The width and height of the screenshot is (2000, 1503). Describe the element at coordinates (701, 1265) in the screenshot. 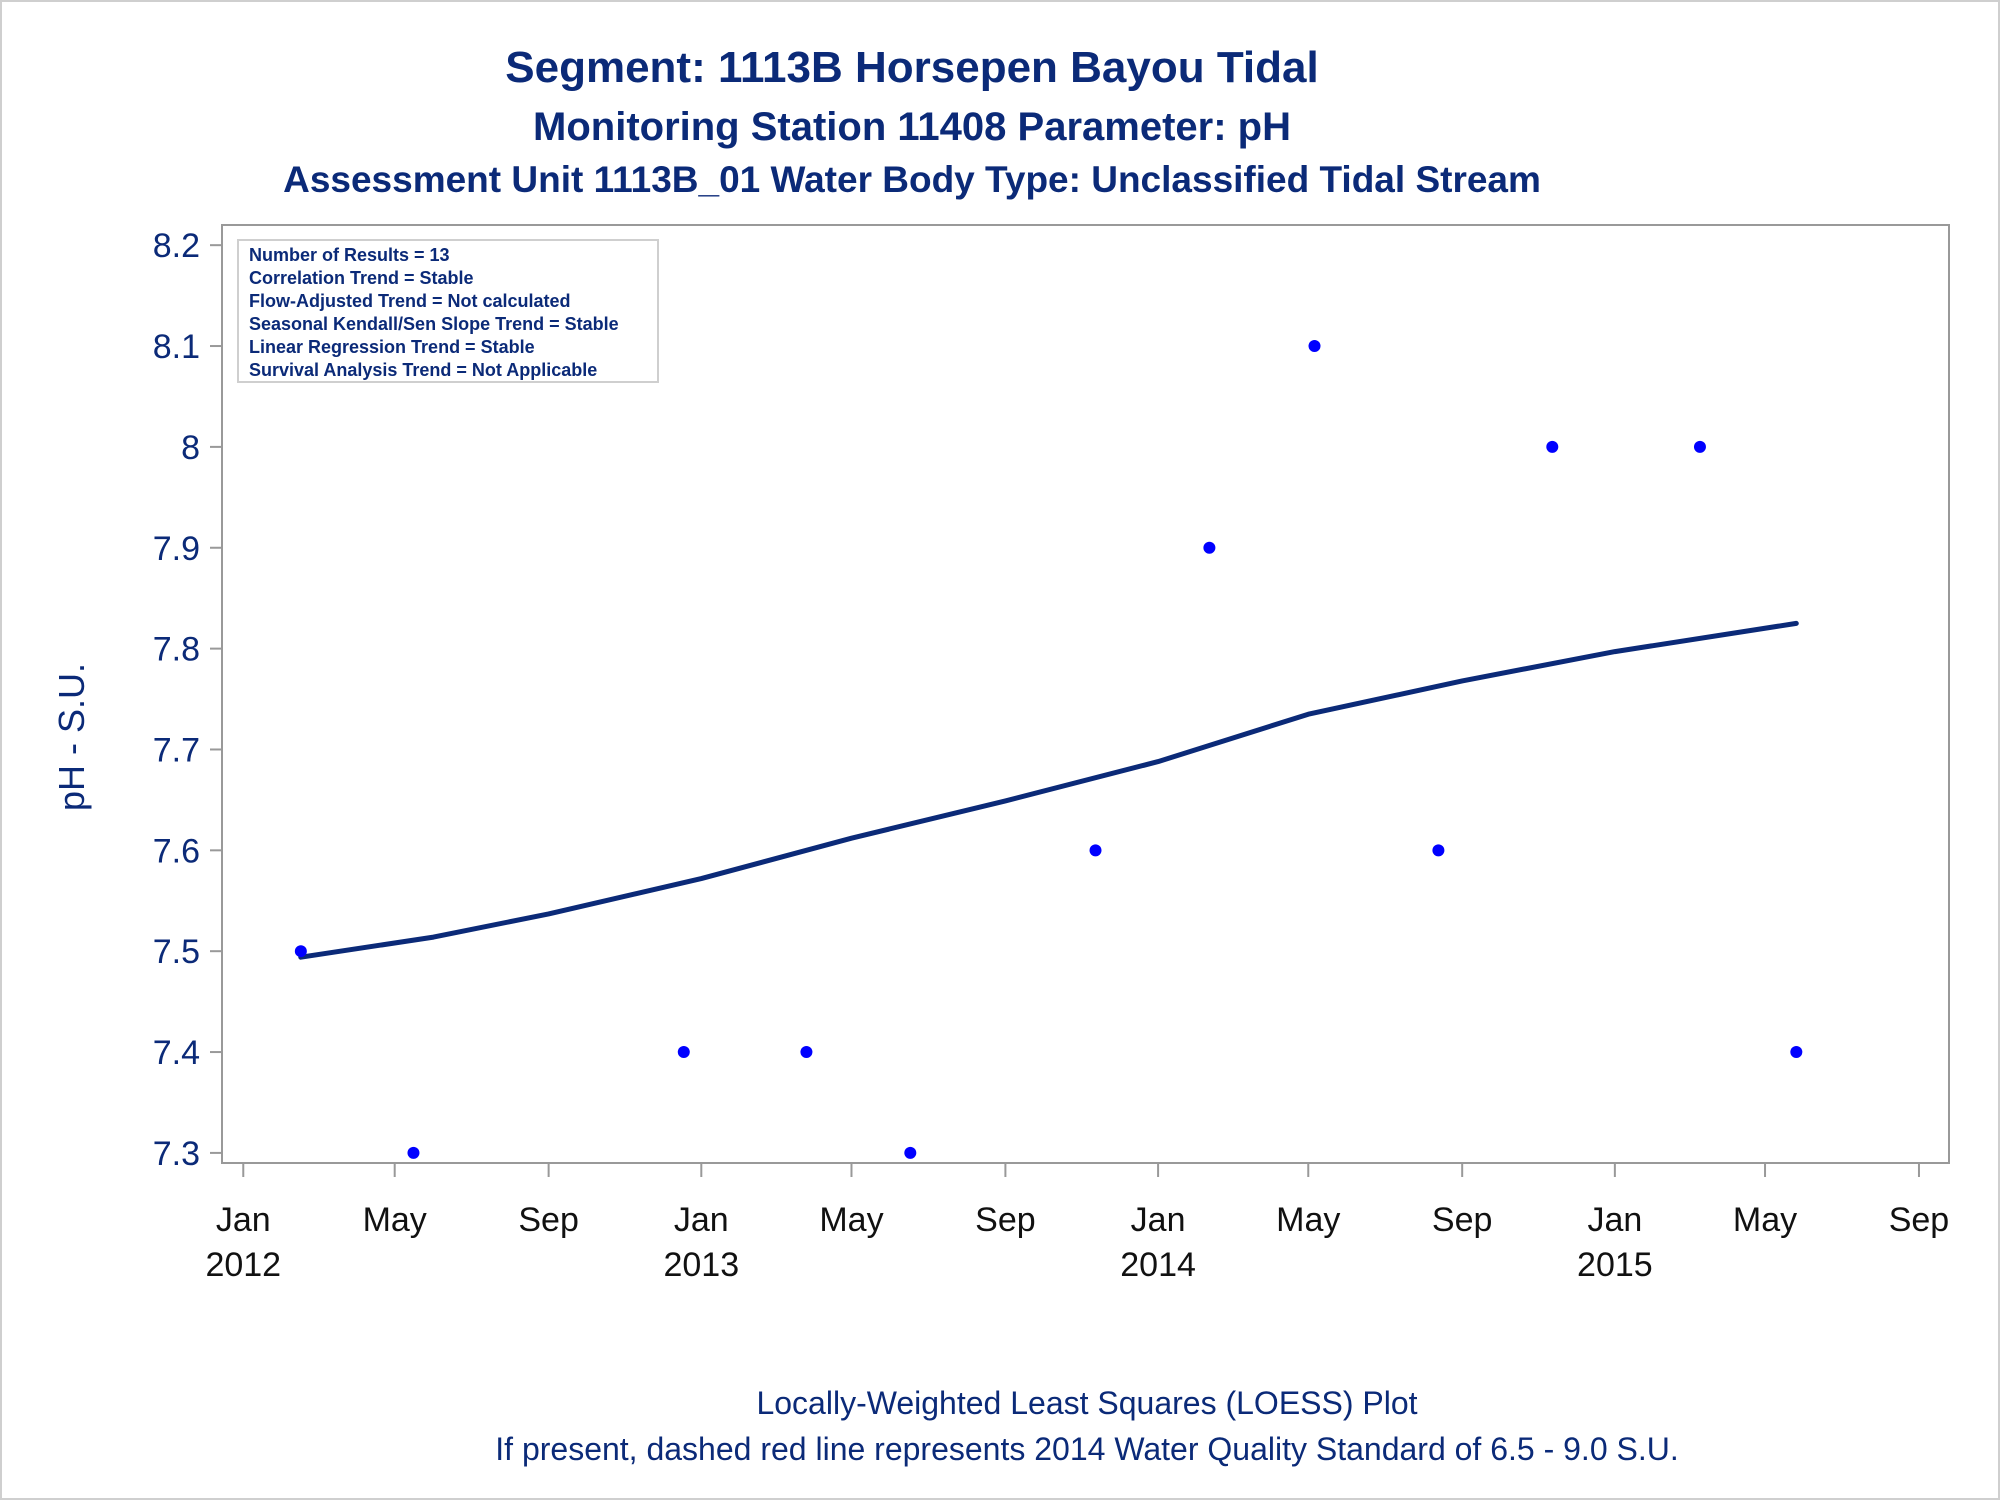

I see `x-tick-year-label: 2013` at that location.